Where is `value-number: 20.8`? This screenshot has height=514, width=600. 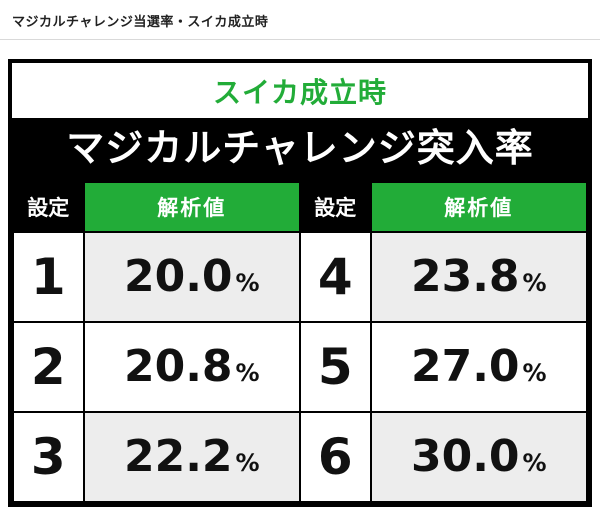 value-number: 20.8 is located at coordinates (178, 367).